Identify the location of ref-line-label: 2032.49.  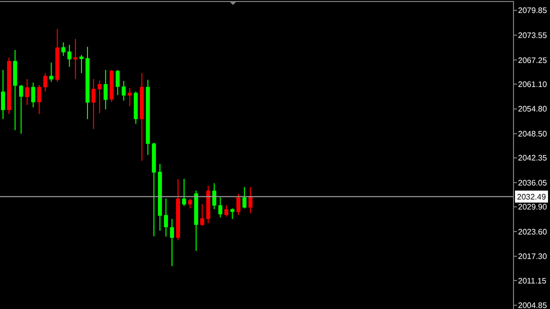
(531, 197).